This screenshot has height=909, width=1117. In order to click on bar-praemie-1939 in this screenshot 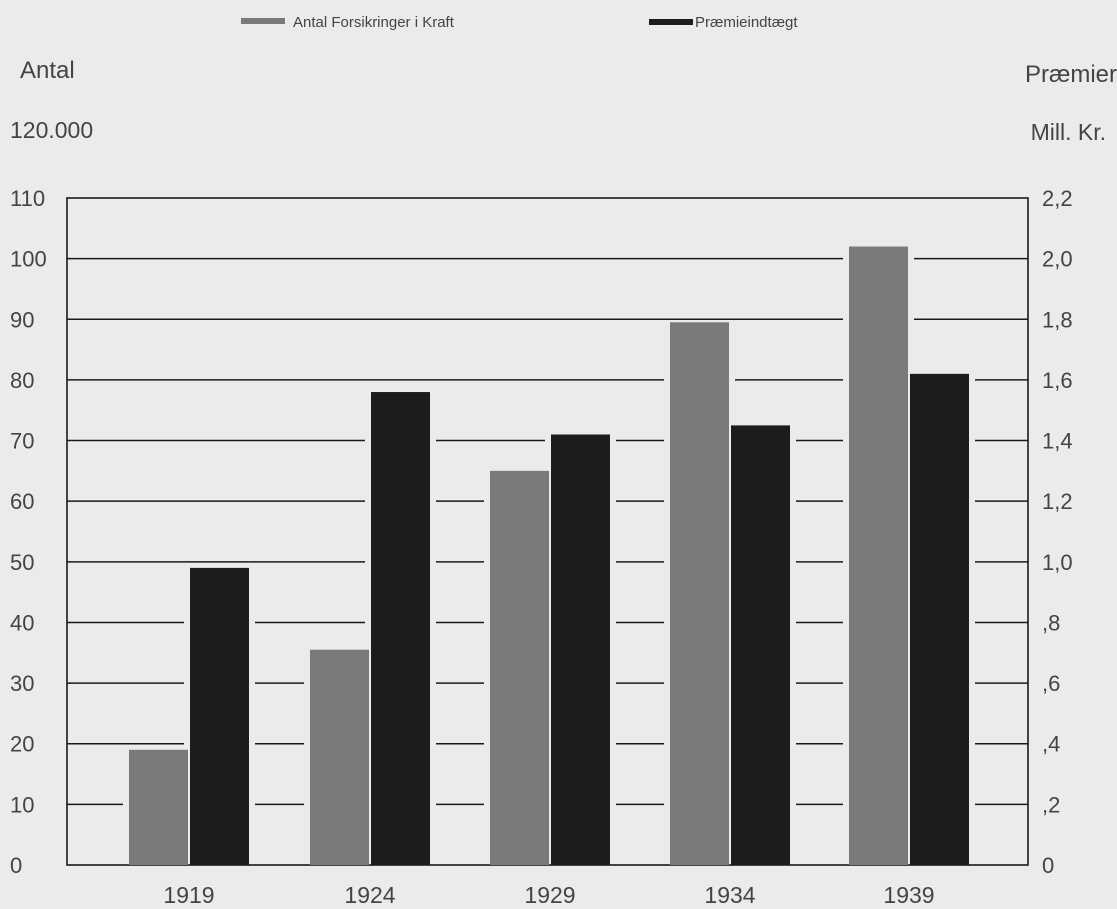, I will do `click(939, 619)`.